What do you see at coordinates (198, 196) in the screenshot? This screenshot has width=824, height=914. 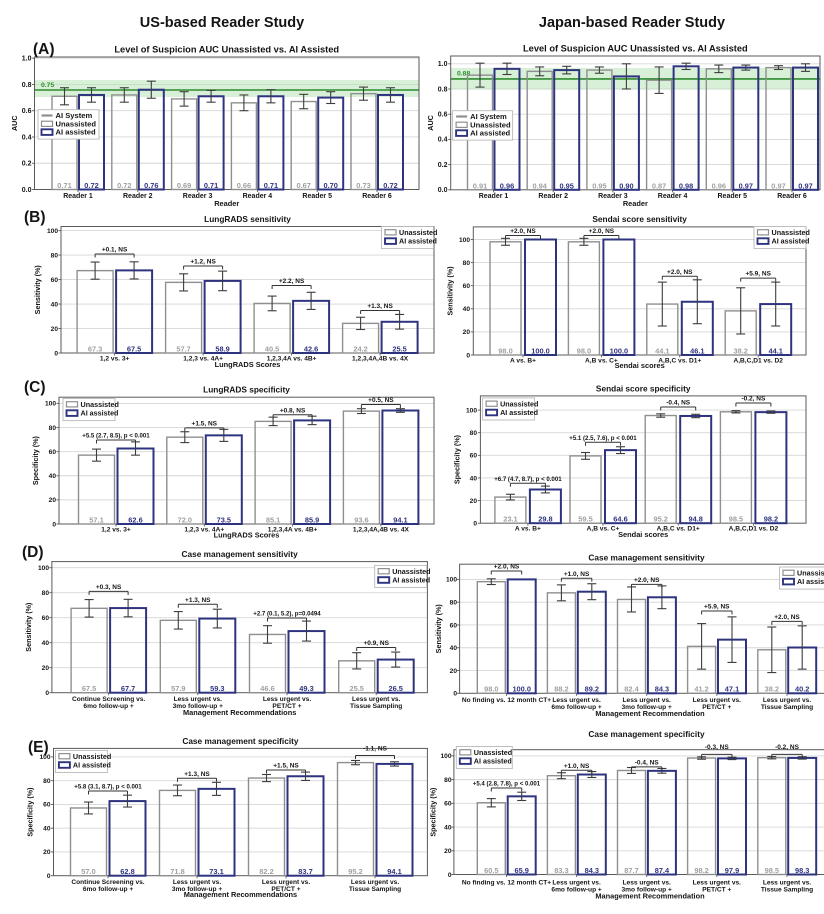 I see `svg-text: Reader 3` at bounding box center [198, 196].